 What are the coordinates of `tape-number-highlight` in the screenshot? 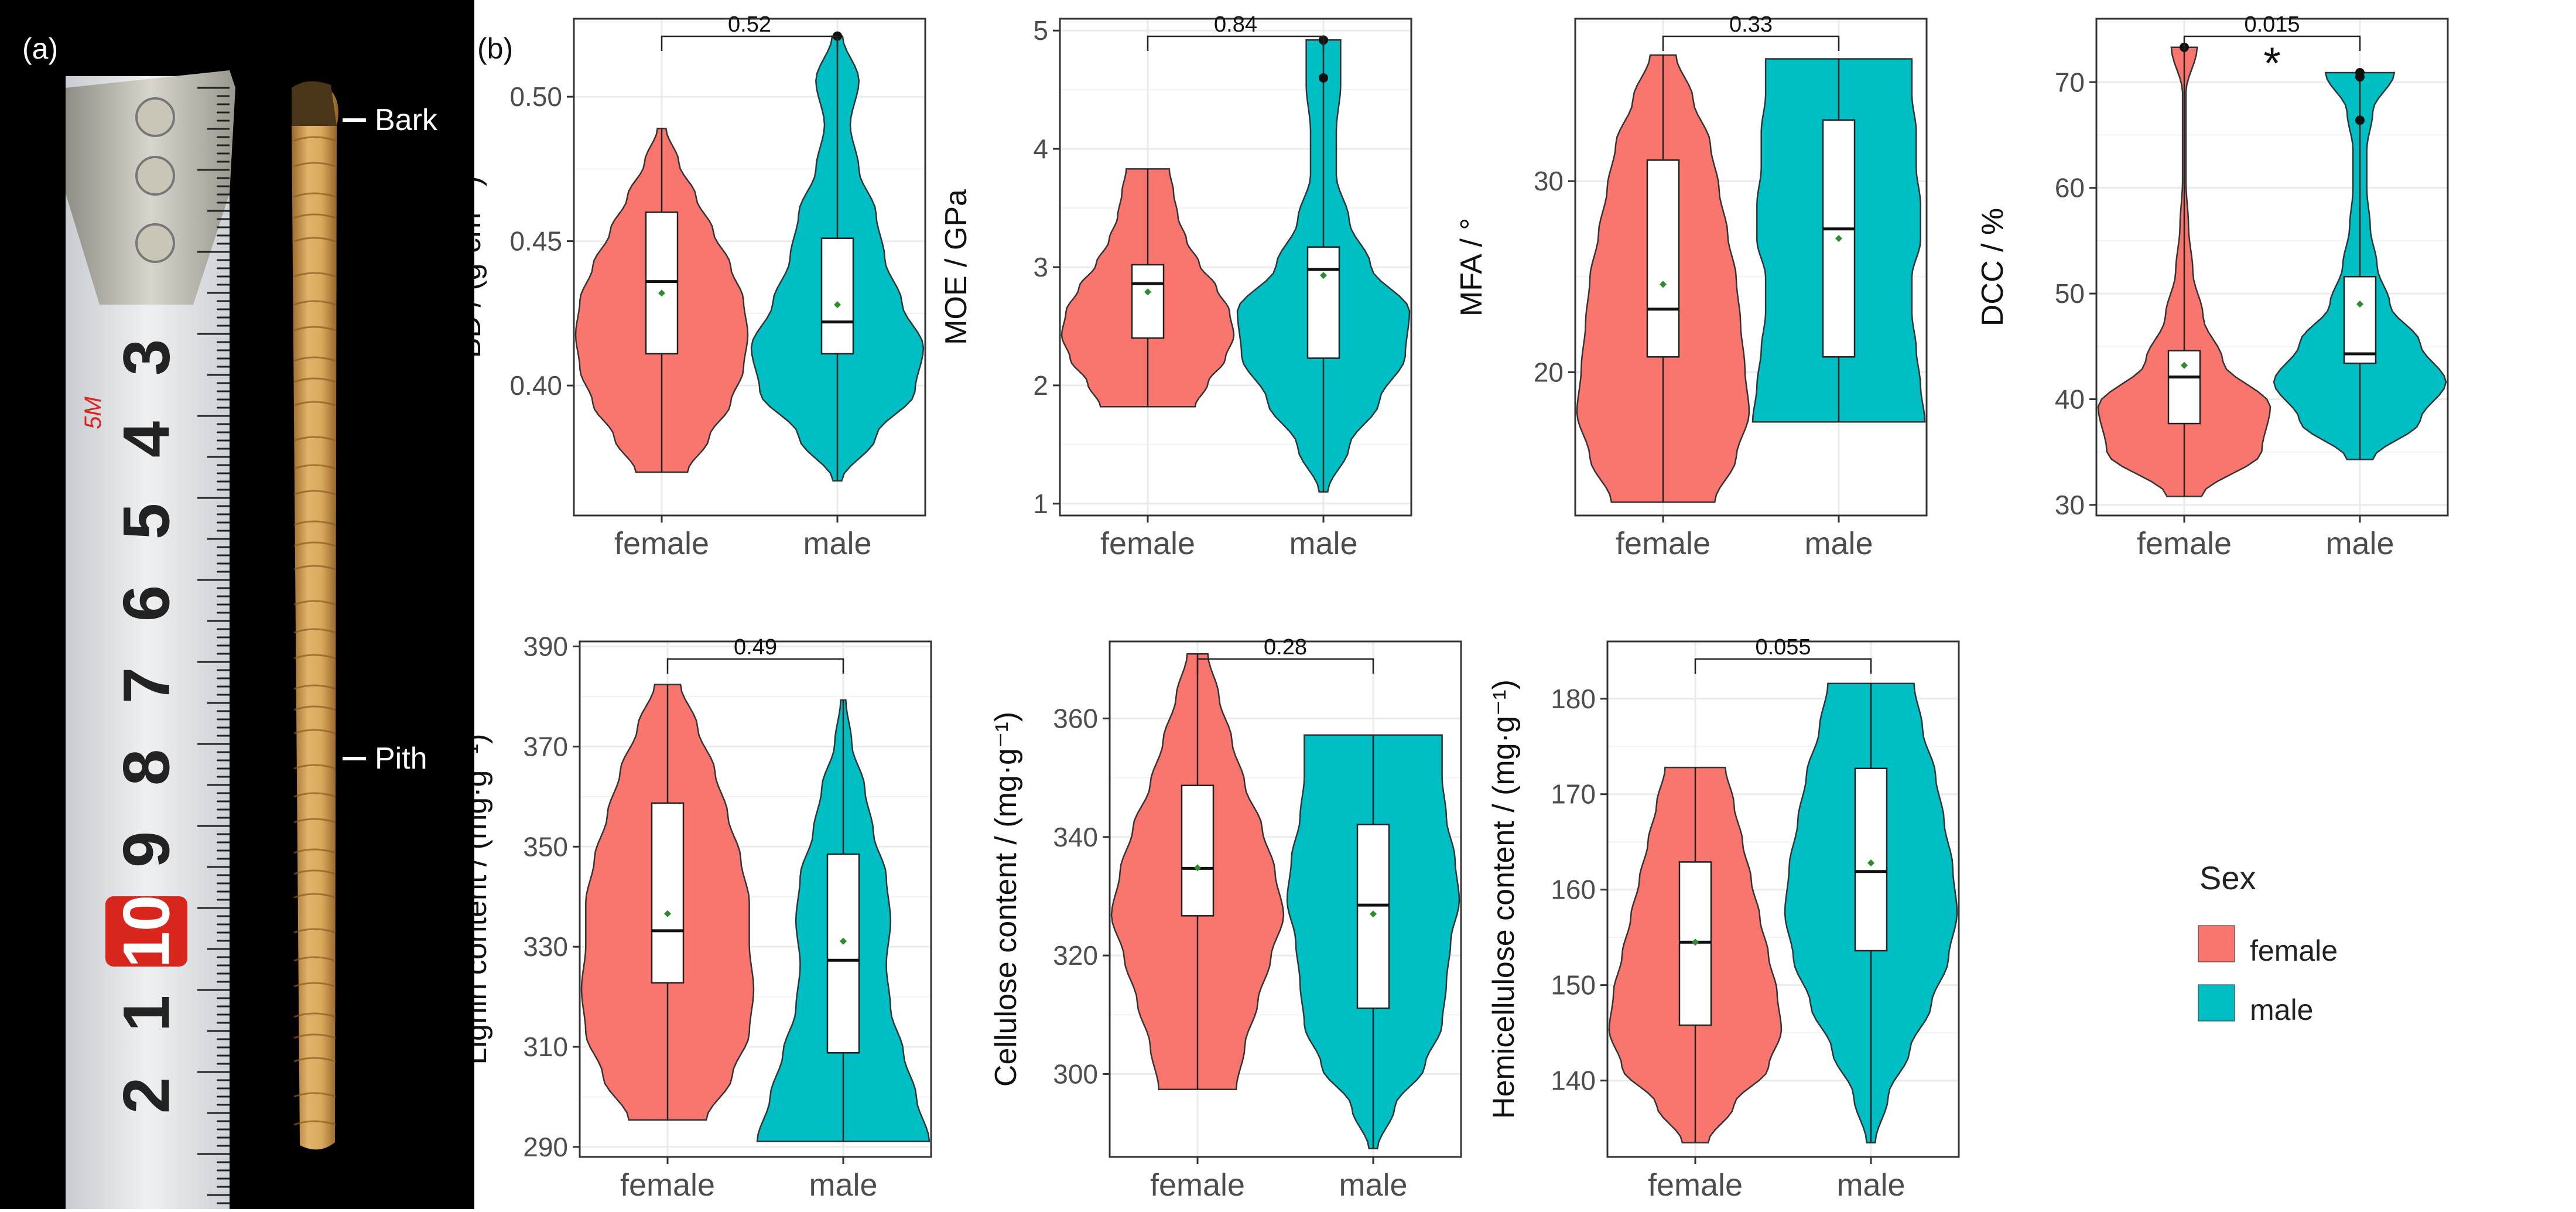 It's located at (146, 931).